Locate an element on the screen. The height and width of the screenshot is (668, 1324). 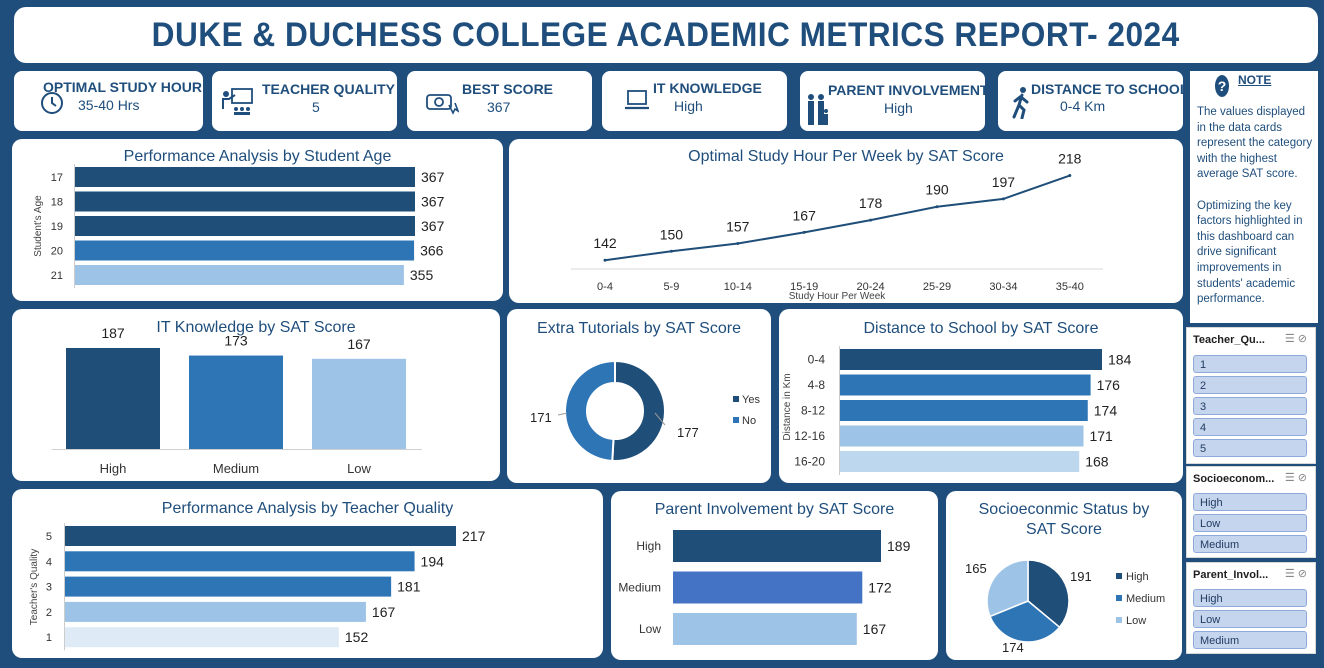
card-label: IT KNOWLEDGE is located at coordinates (707, 88).